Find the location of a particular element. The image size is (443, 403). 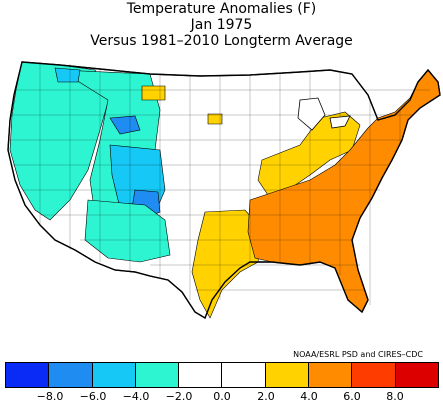

legend-tick: 0.0 is located at coordinates (222, 396).